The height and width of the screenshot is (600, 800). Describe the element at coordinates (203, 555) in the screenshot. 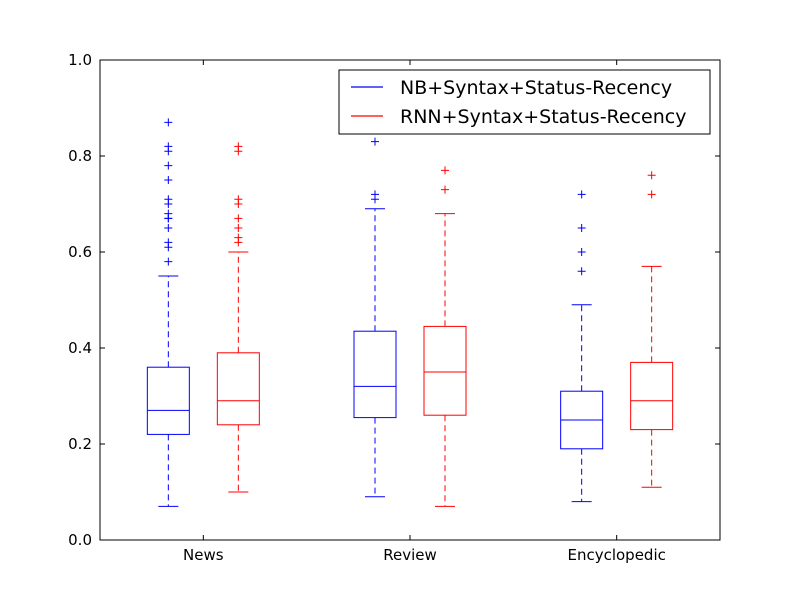

I see `x-tick-label: News` at that location.